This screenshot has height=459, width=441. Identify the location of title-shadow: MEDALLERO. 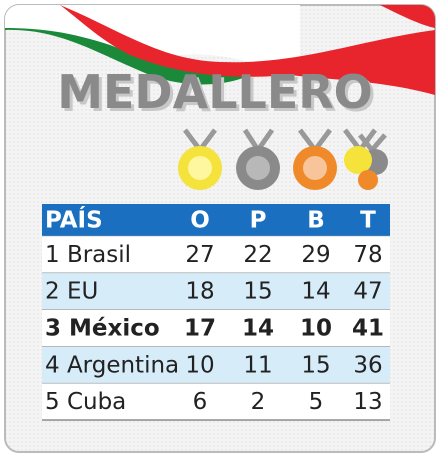
(218, 95).